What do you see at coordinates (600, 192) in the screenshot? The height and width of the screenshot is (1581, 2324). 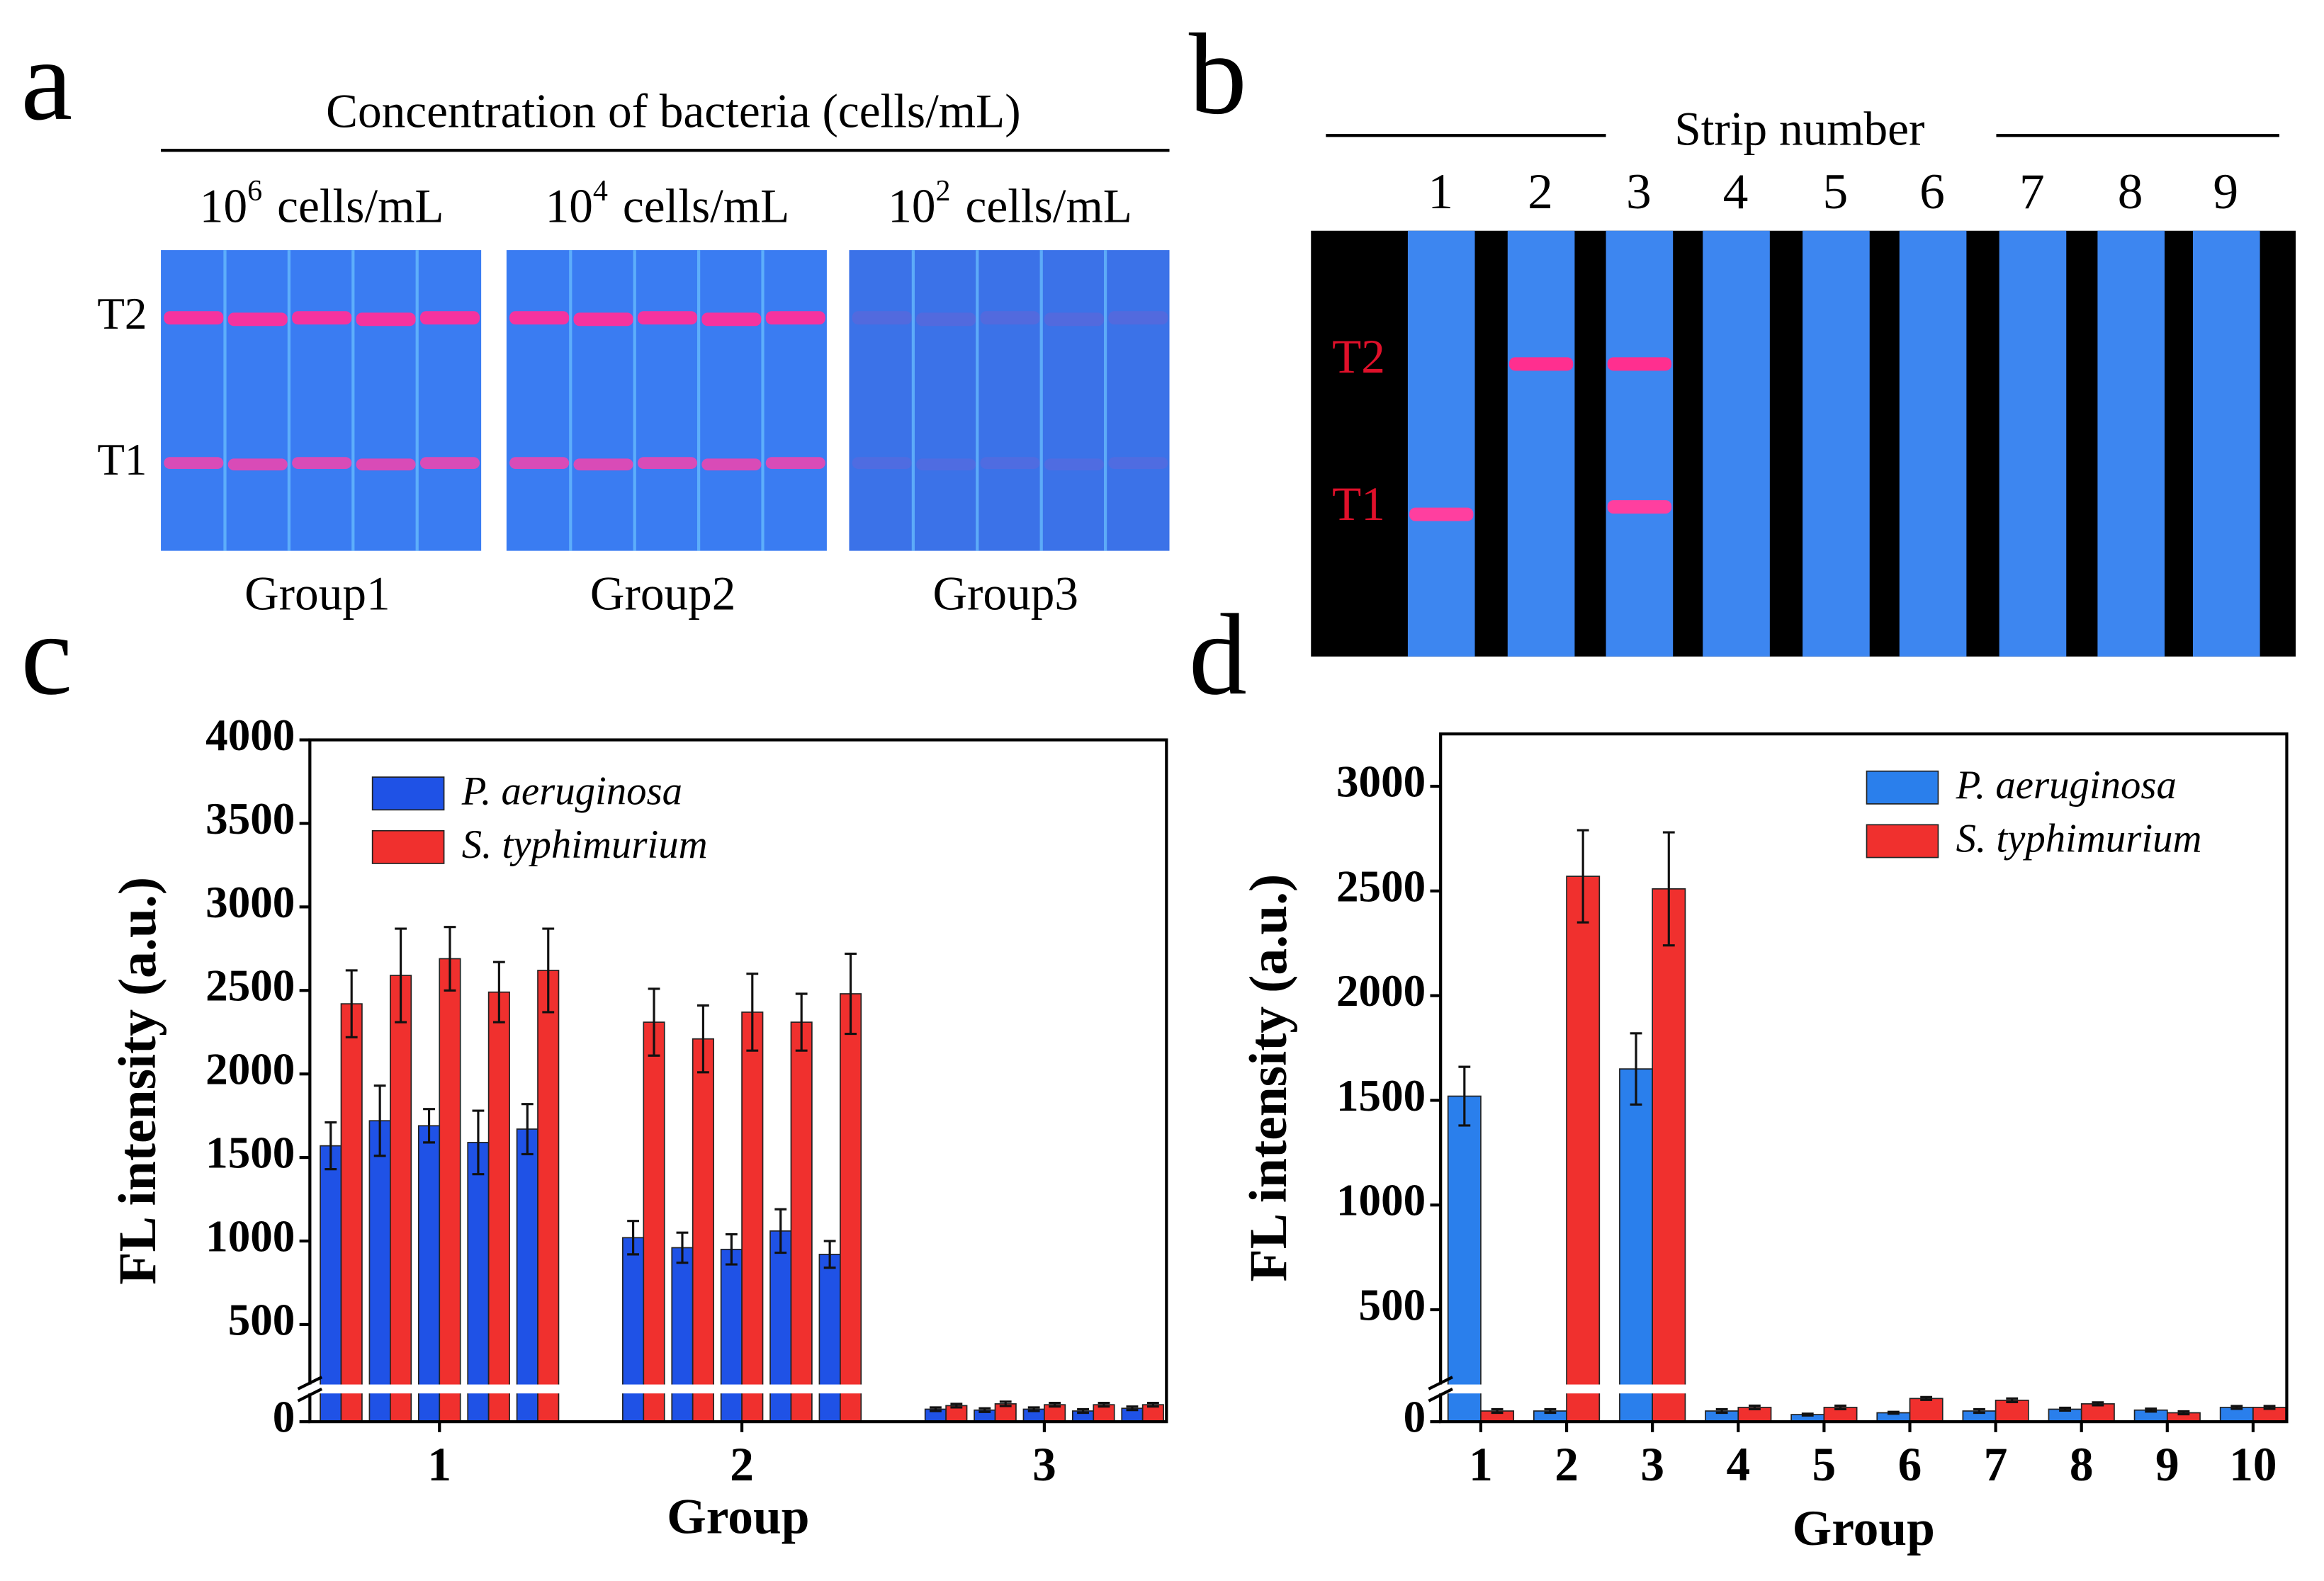 I see `header-exponent: 4` at bounding box center [600, 192].